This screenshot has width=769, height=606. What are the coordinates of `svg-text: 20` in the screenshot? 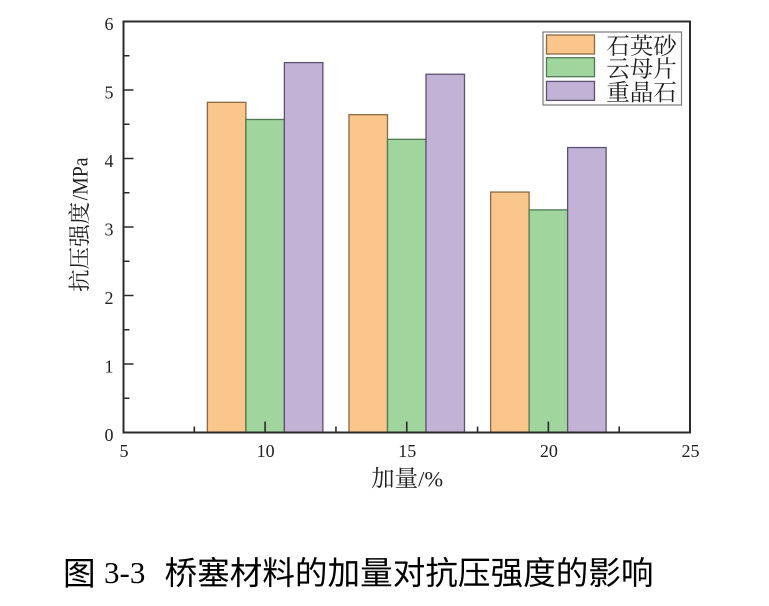 It's located at (549, 451).